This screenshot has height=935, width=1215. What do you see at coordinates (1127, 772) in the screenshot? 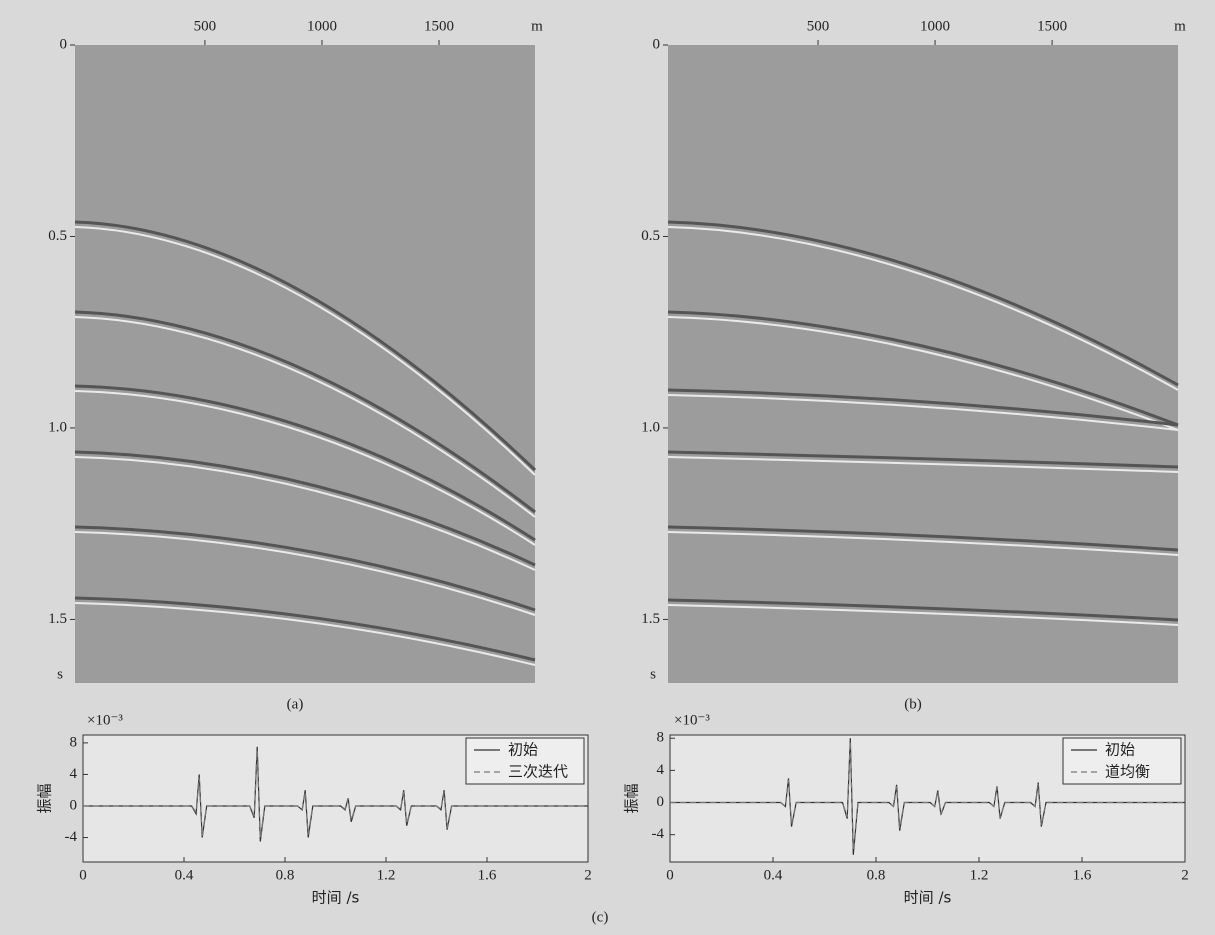
I see `legend-label: 道均衡` at bounding box center [1127, 772].